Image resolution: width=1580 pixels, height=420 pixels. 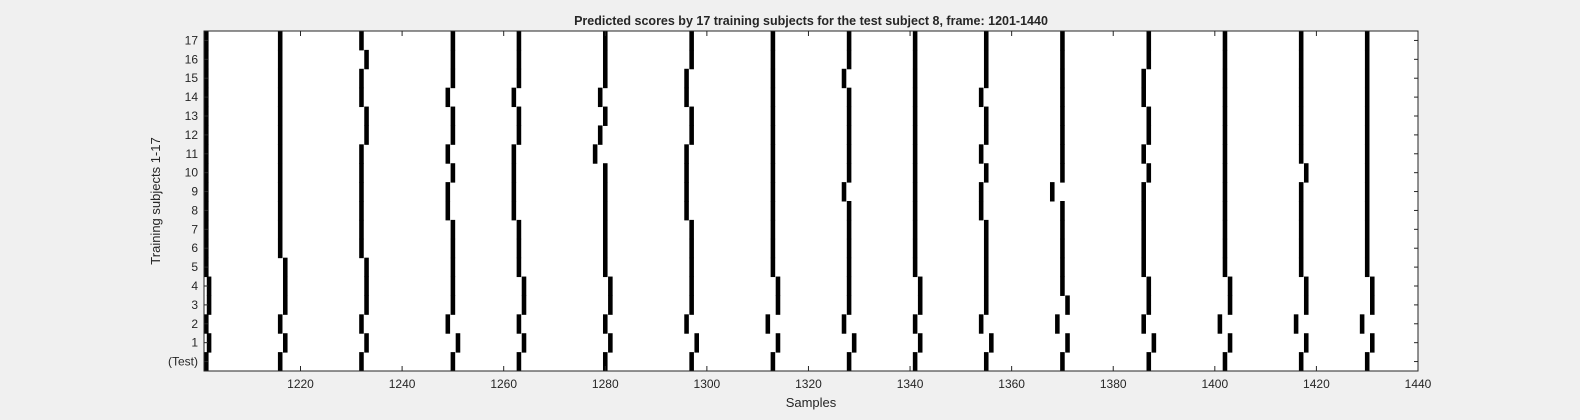 What do you see at coordinates (192, 173) in the screenshot?
I see `y-tick-label: 10` at bounding box center [192, 173].